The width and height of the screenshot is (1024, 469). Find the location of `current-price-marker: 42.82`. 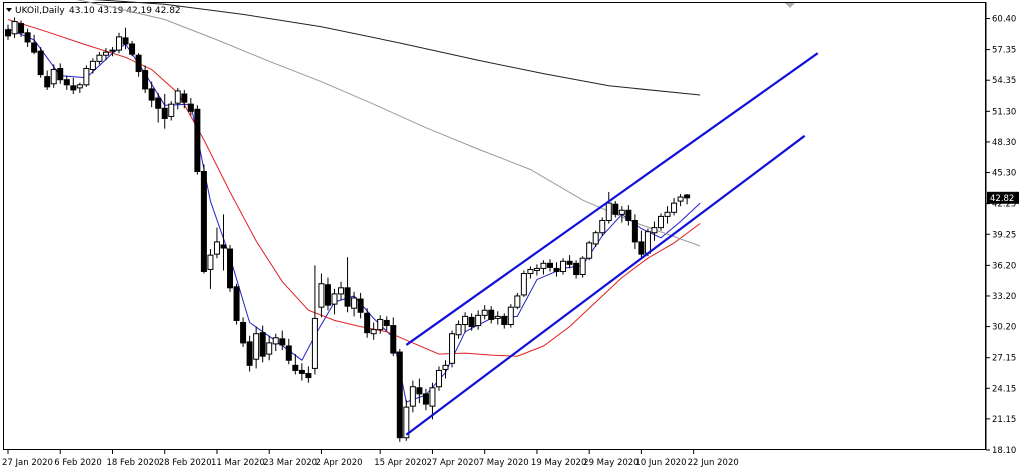

current-price-marker: 42.82 is located at coordinates (1003, 197).